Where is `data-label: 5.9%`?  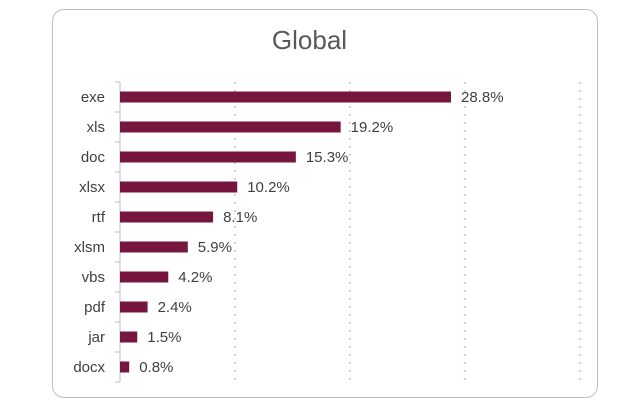 data-label: 5.9% is located at coordinates (215, 247).